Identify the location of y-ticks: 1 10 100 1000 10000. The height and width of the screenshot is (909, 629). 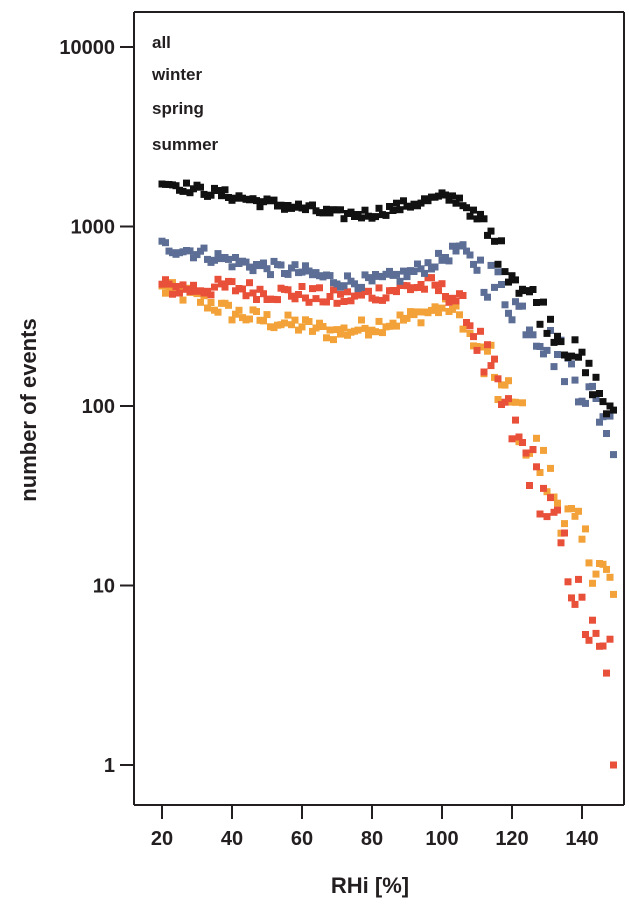
(96, 407).